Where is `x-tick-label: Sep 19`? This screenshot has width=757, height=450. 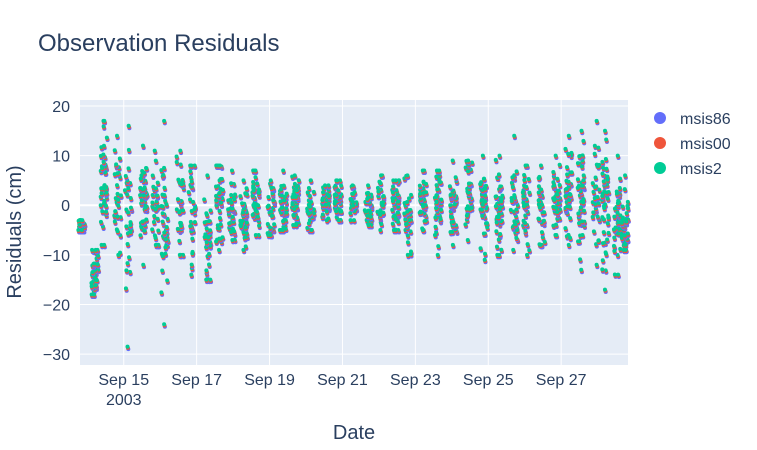
x-tick-label: Sep 19 is located at coordinates (269, 380).